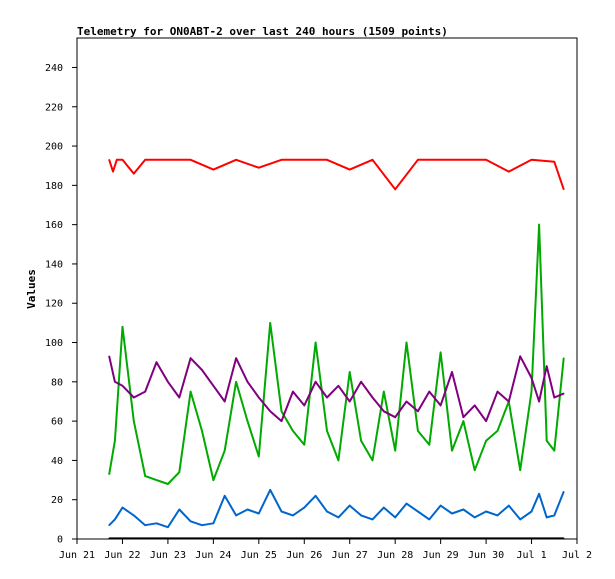 The image size is (615, 579). I want to click on y-tick-label: 180, so click(54, 186).